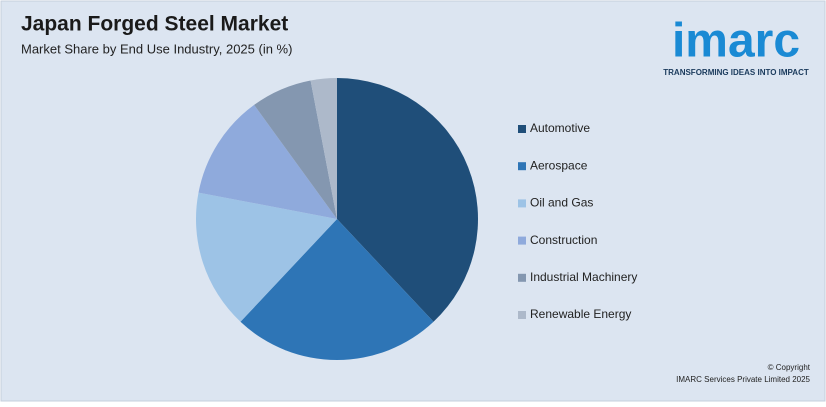  What do you see at coordinates (559, 165) in the screenshot?
I see `legend-label: Aerospace` at bounding box center [559, 165].